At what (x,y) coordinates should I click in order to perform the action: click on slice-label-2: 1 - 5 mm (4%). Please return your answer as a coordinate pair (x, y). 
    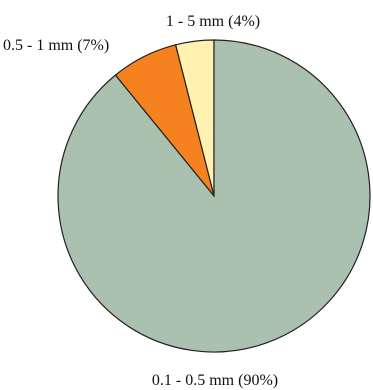
    Looking at the image, I should click on (213, 21).